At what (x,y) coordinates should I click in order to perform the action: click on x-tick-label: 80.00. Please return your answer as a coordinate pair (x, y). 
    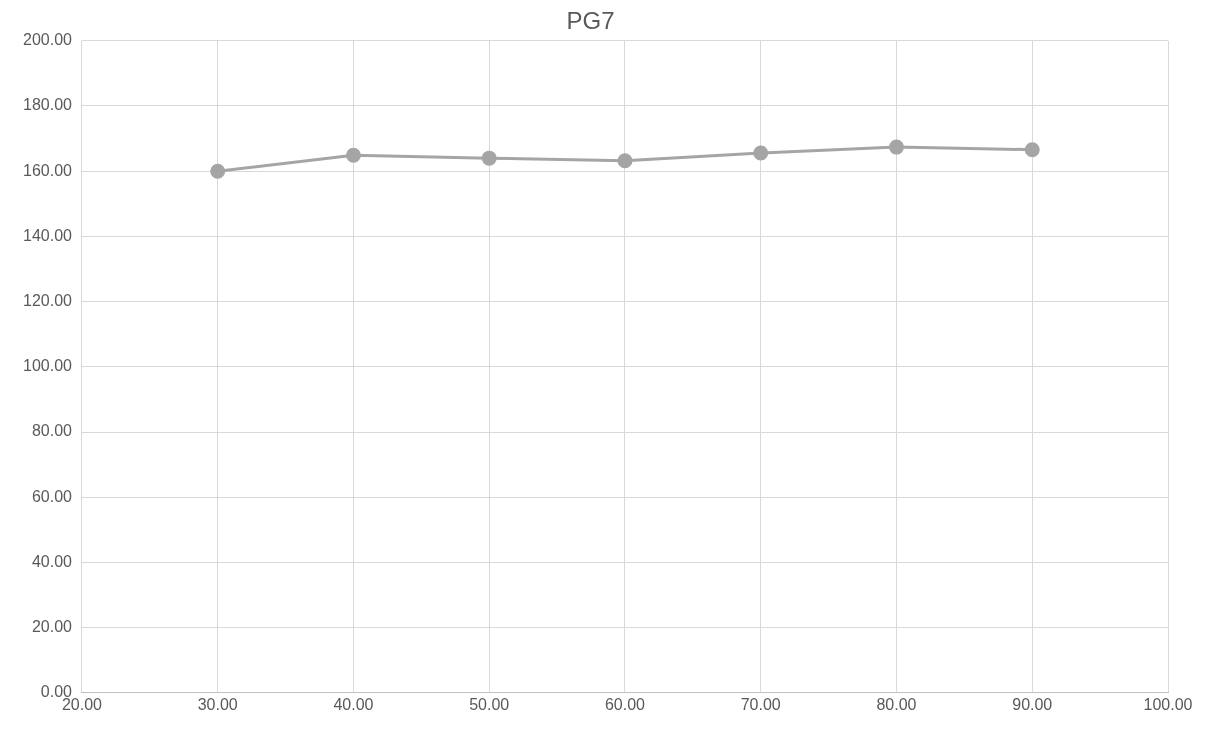
    Looking at the image, I should click on (896, 704).